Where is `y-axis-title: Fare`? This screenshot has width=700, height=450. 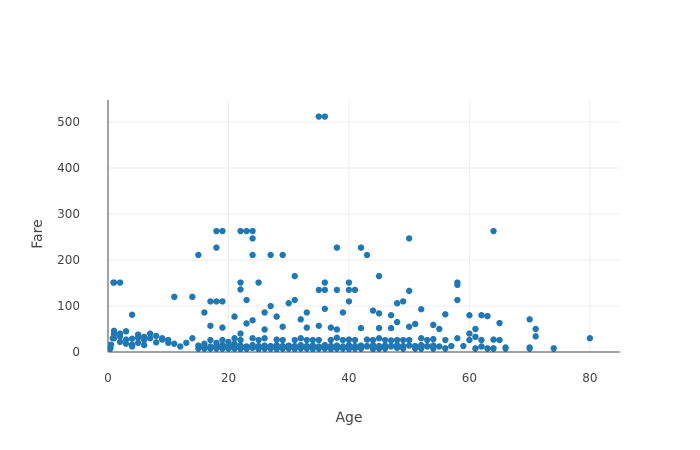 y-axis-title: Fare is located at coordinates (38, 233).